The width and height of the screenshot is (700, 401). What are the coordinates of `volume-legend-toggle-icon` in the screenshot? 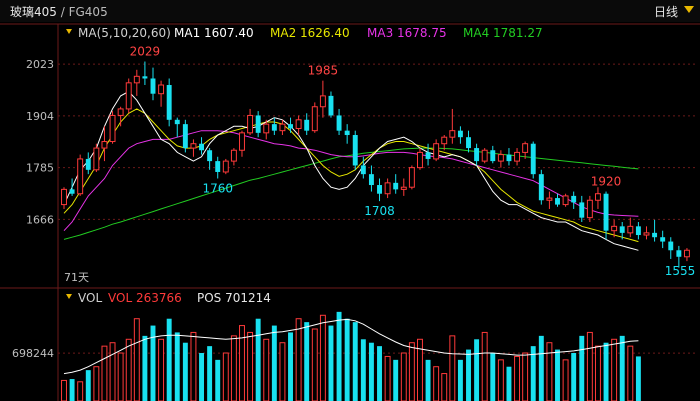 It's located at (69, 296).